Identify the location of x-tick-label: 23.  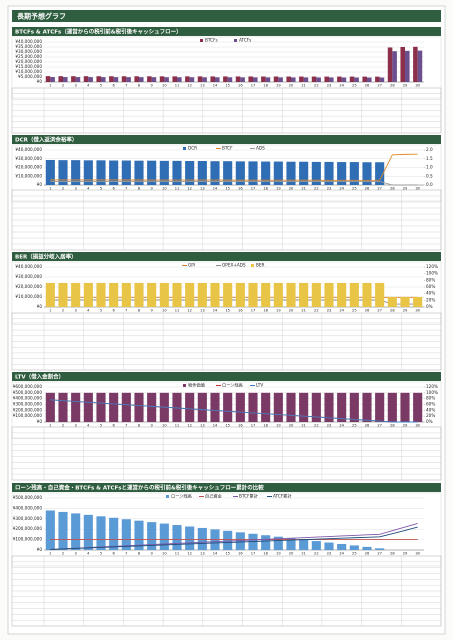
(329, 311).